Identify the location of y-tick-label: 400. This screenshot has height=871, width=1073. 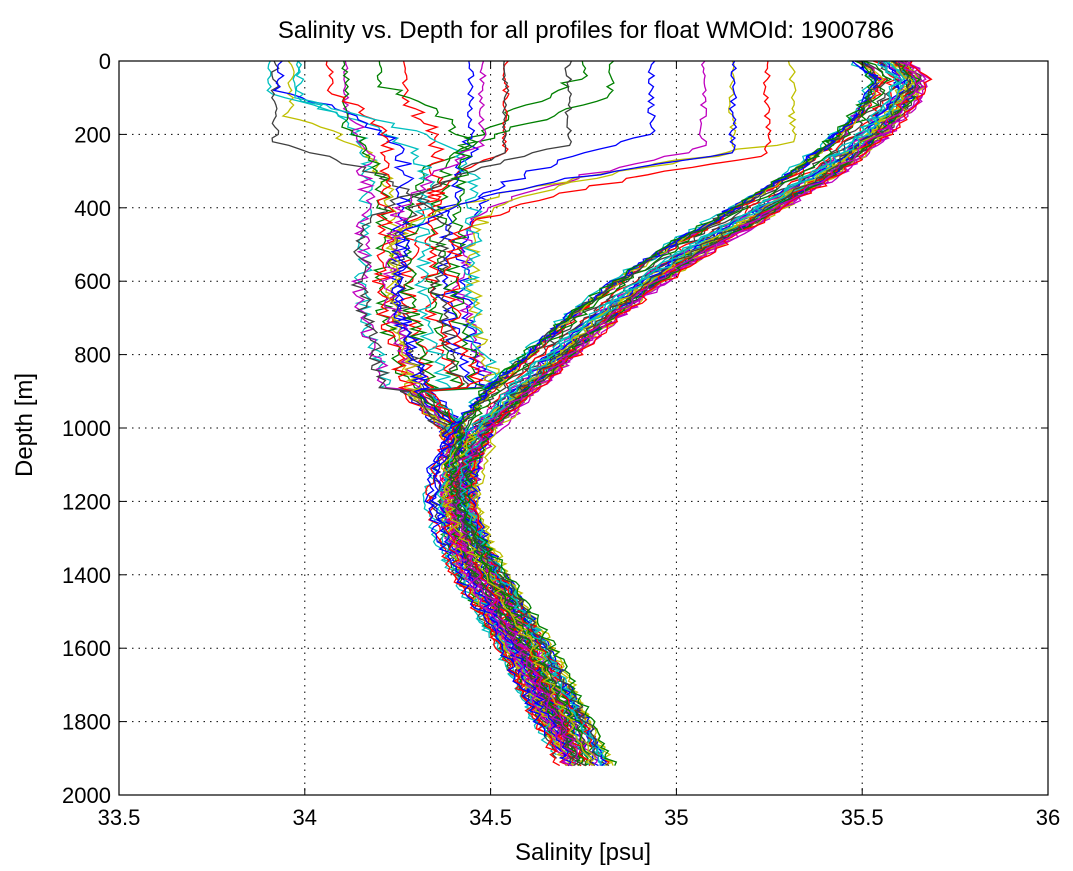
(92, 208).